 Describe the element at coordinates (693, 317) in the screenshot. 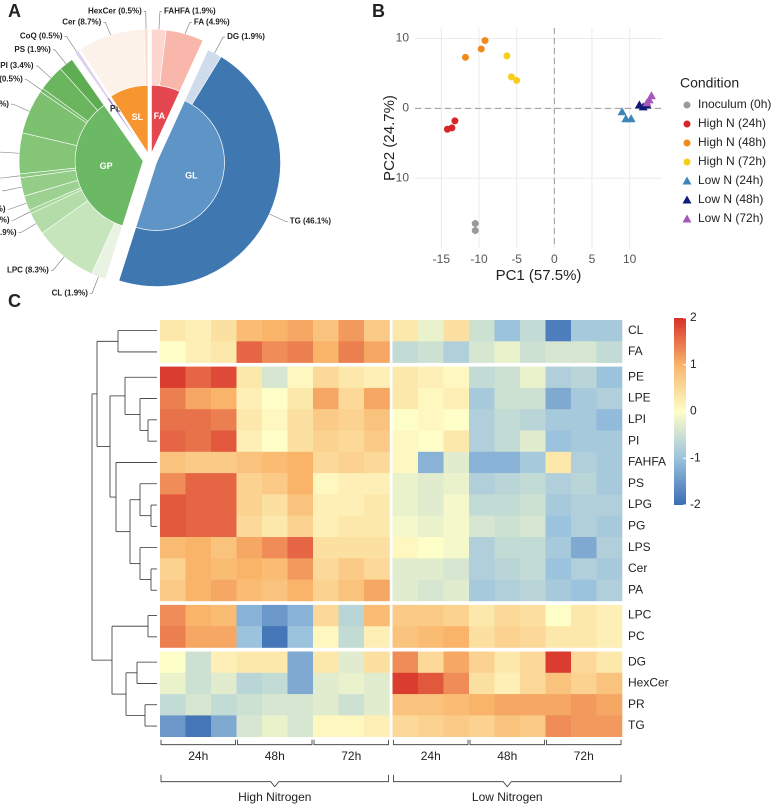

I see `colorbar-label: 2` at that location.